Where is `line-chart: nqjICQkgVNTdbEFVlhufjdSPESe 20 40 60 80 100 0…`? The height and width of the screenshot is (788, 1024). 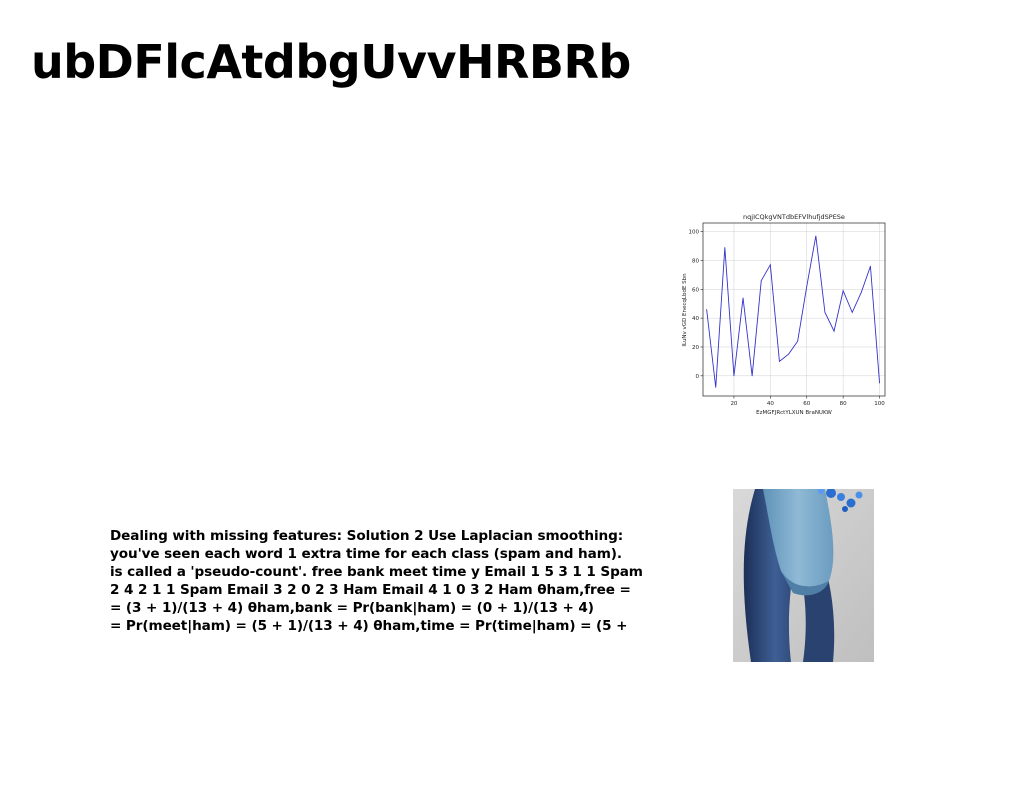 line-chart: nqjICQkgVNTdbEFVlhufjdSPESe 20 40 60 80 100 0… is located at coordinates (786, 314).